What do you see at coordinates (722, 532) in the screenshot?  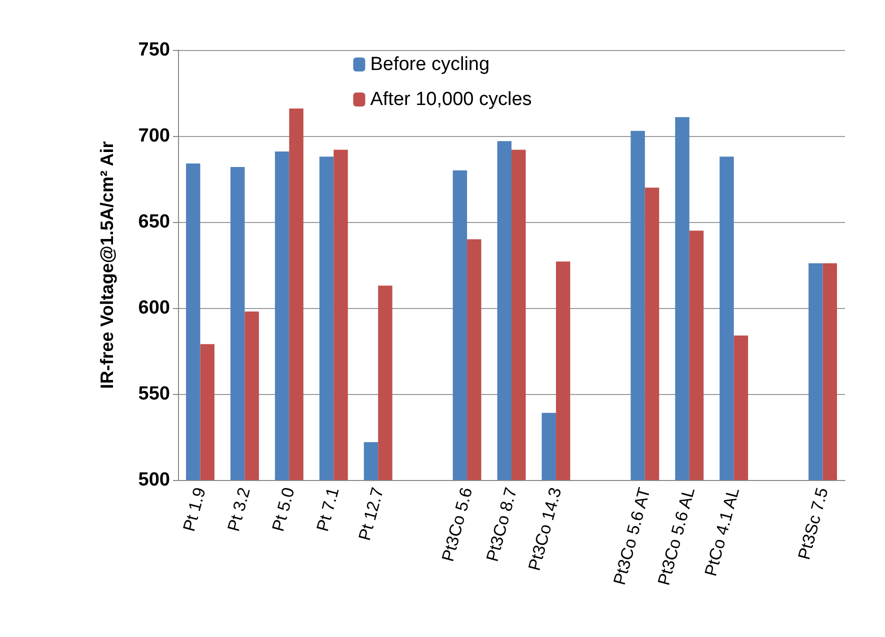 I see `x-tick-label: PtCo 4.1 AL` at bounding box center [722, 532].